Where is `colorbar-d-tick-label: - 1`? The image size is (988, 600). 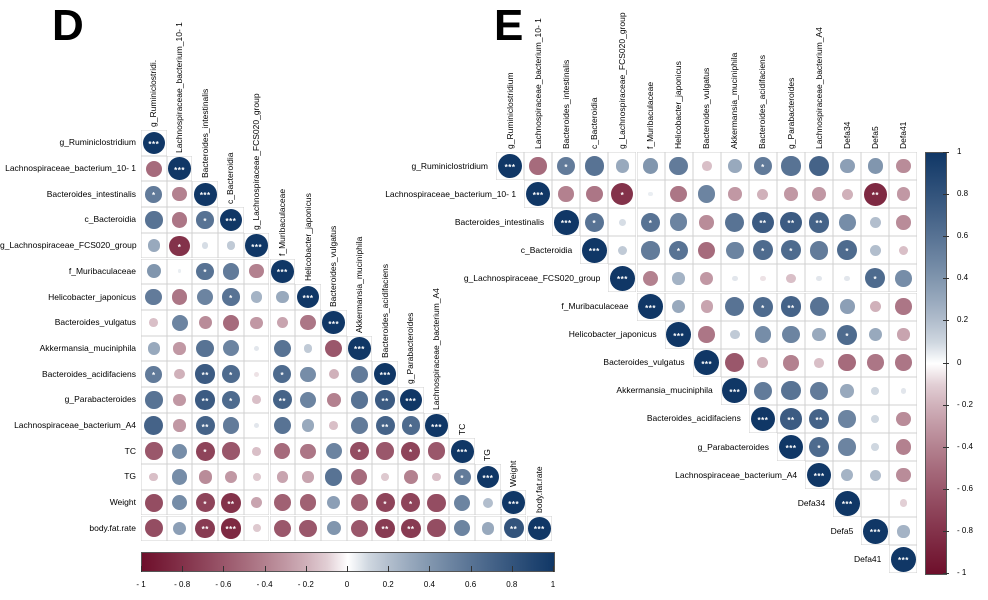 colorbar-d-tick-label: - 1 is located at coordinates (141, 584).